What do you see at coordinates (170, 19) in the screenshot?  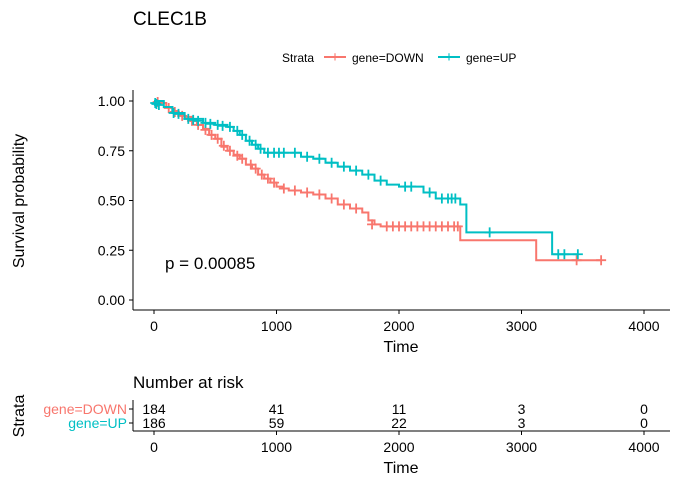 I see `chart-title: CLEC1B` at bounding box center [170, 19].